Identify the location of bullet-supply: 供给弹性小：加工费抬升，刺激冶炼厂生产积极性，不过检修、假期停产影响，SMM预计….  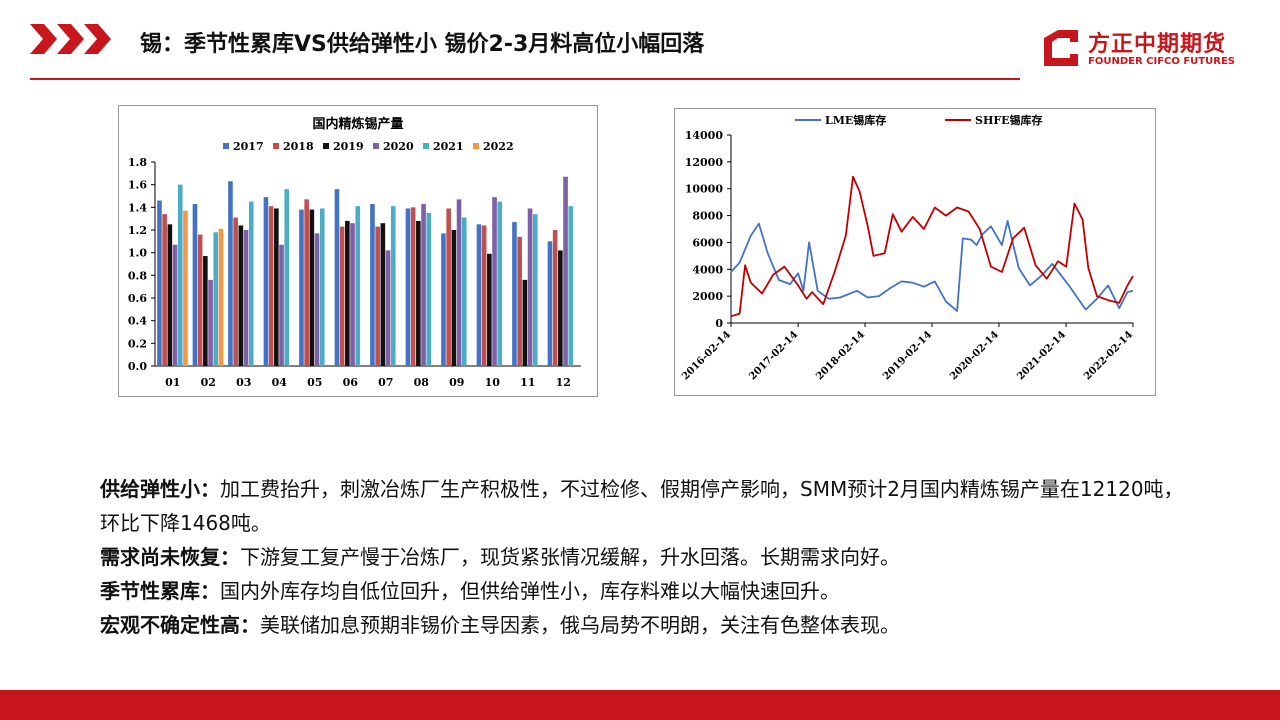
(650, 506).